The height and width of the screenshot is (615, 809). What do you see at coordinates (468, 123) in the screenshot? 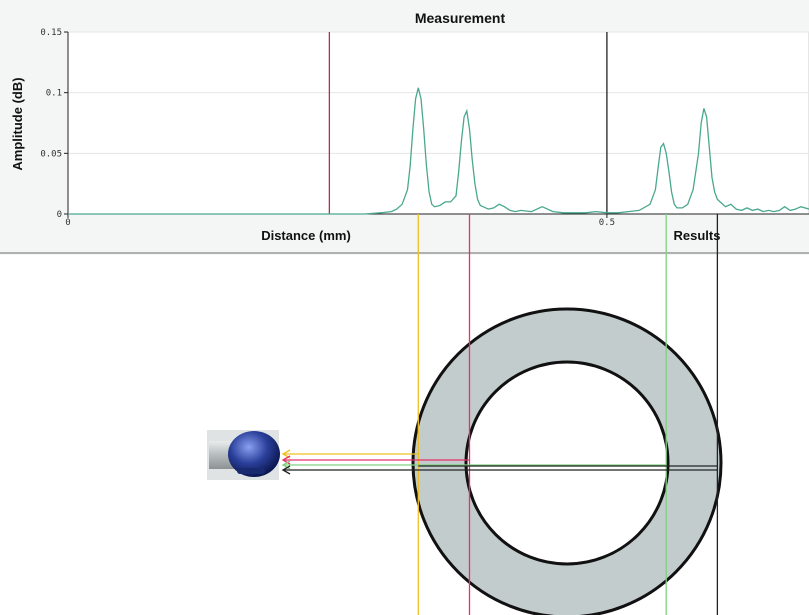
I see `chart-markers` at bounding box center [468, 123].